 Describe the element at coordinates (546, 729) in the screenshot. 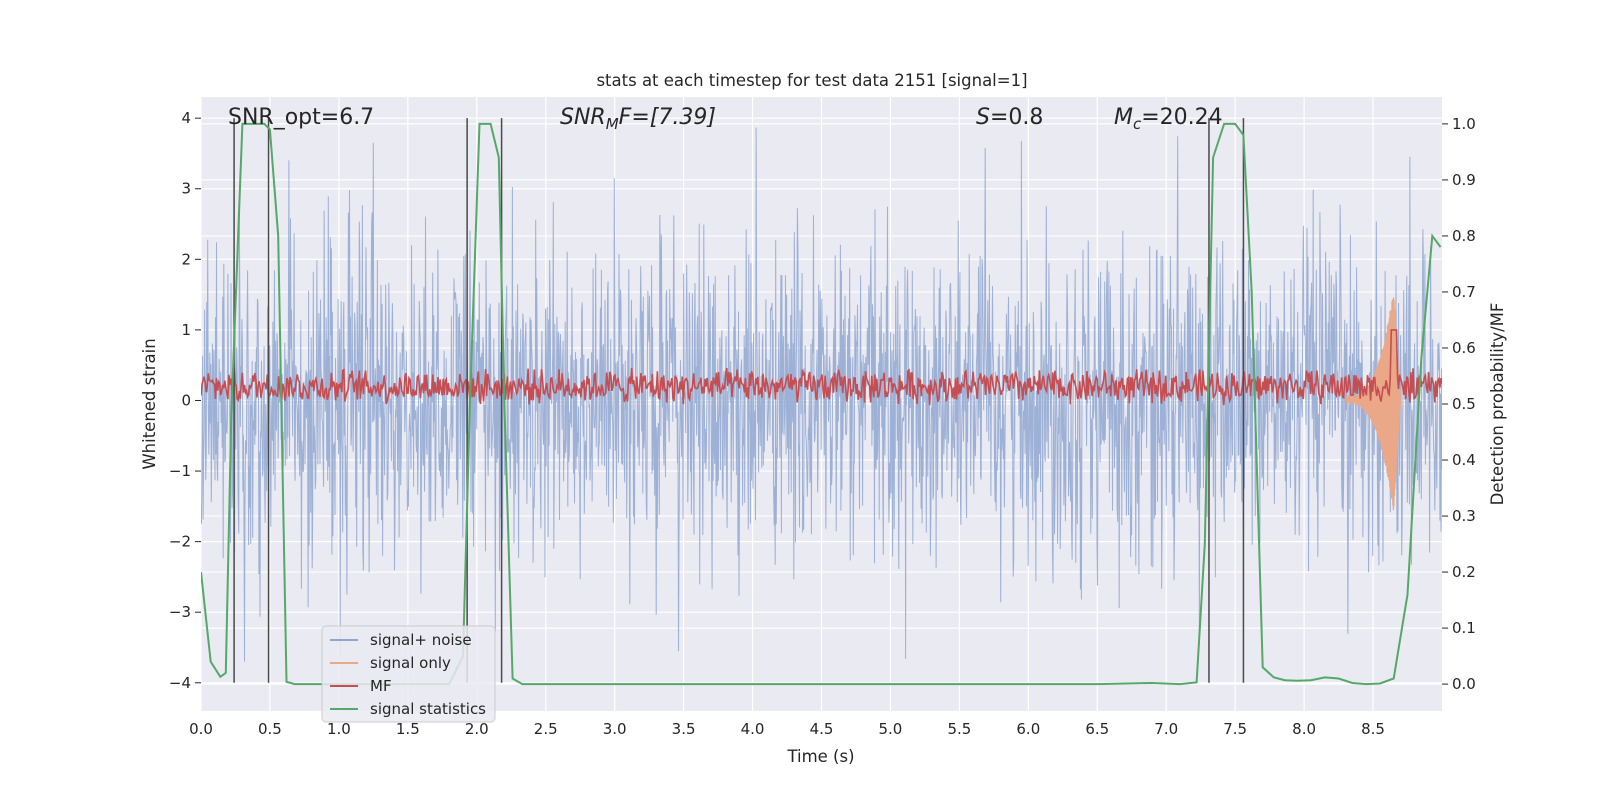

I see `x-tick-label: 2.5` at that location.